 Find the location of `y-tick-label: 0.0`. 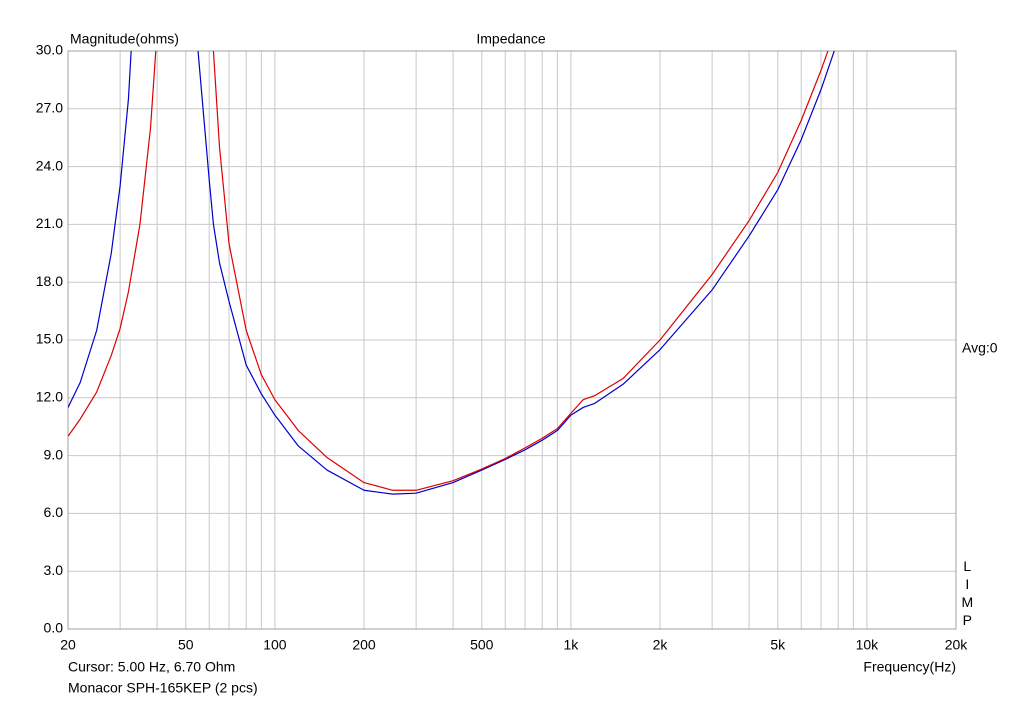

y-tick-label: 0.0 is located at coordinates (54, 628).